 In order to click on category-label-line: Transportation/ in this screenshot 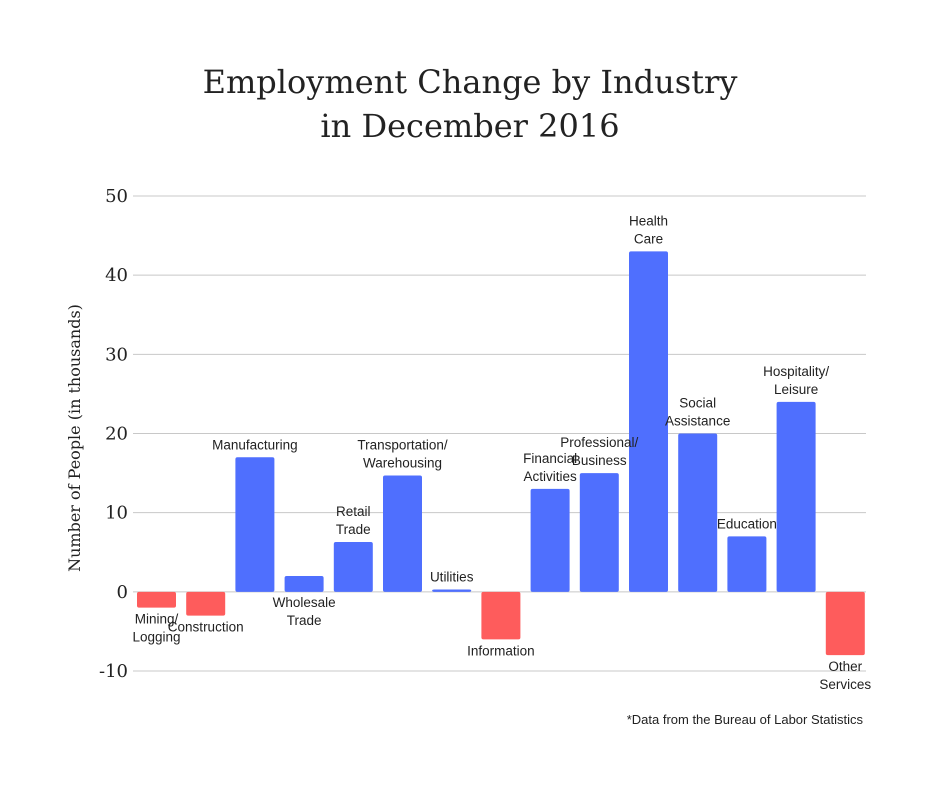, I will do `click(402, 444)`.